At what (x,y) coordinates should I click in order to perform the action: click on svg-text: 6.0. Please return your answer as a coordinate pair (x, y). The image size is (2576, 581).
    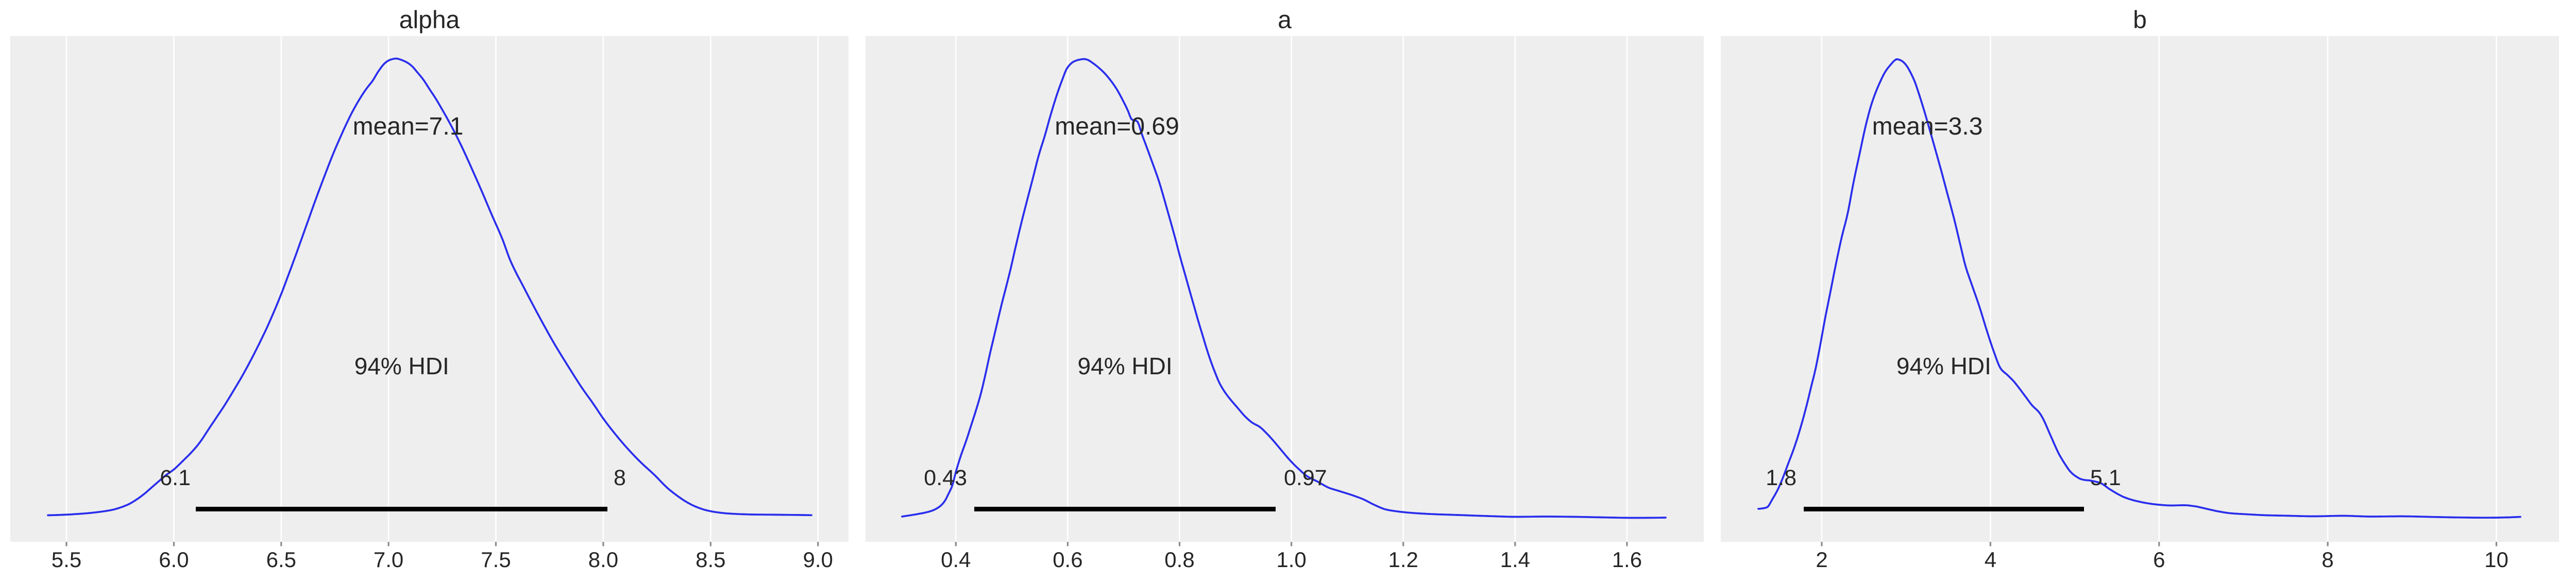
    Looking at the image, I should click on (174, 559).